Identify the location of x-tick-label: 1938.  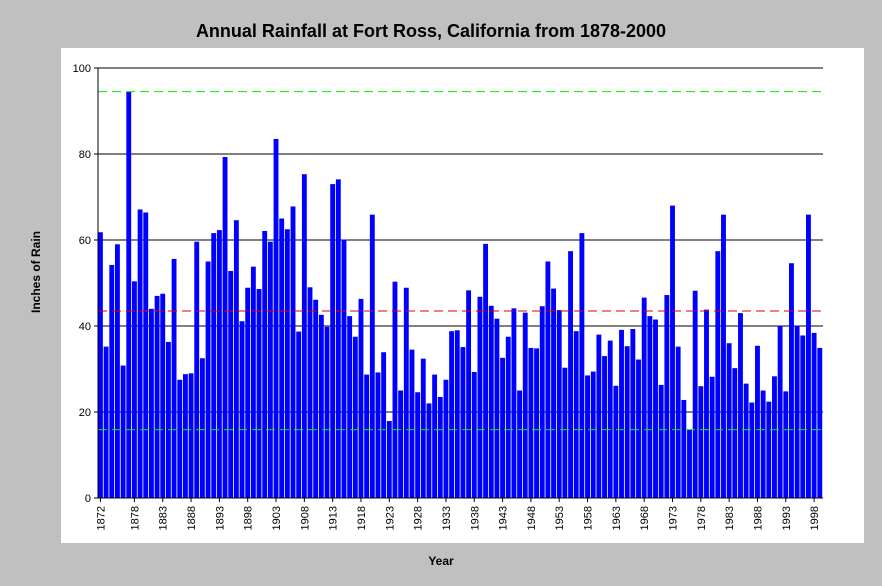
(475, 518).